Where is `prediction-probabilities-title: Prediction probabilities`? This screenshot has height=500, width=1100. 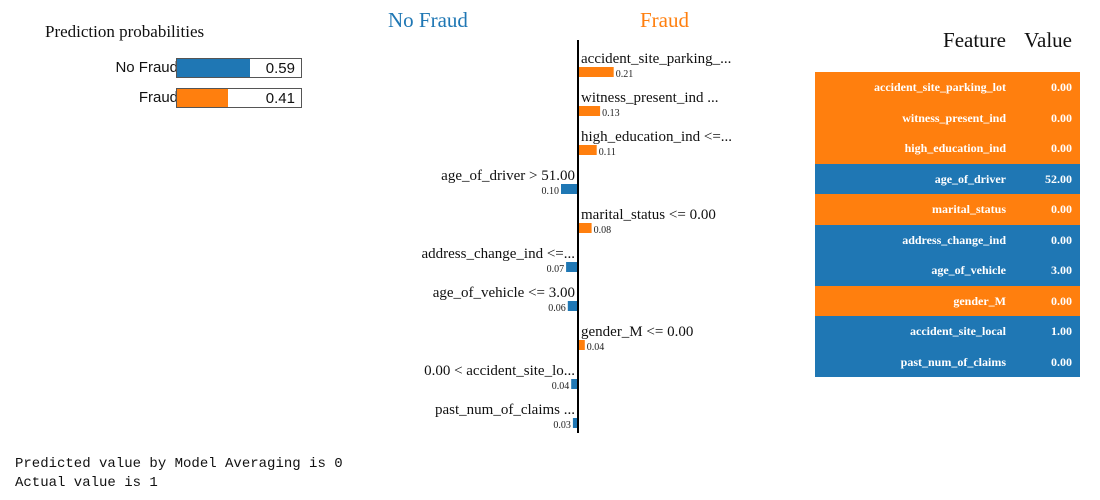 prediction-probabilities-title: Prediction probabilities is located at coordinates (125, 31).